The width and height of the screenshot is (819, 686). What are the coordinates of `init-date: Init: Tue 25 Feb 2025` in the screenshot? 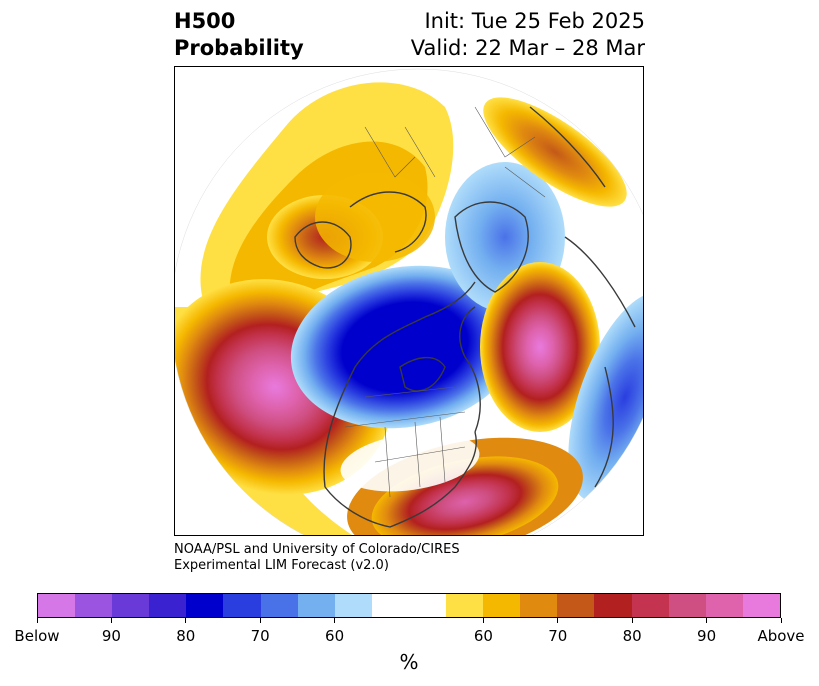 It's located at (534, 21).